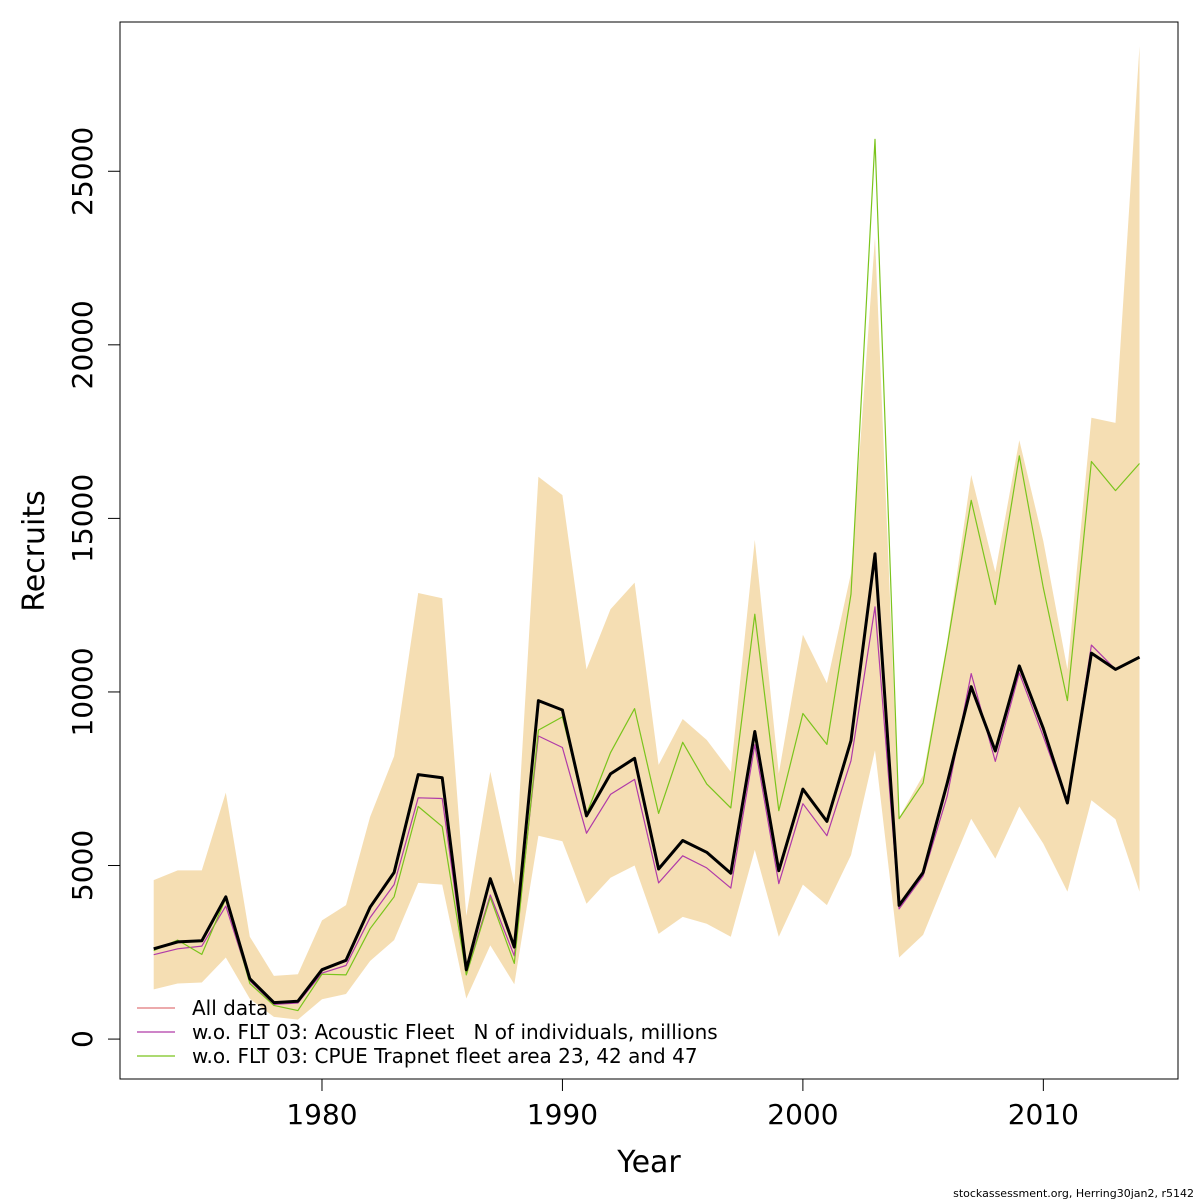 This screenshot has width=1200, height=1200. What do you see at coordinates (82, 1039) in the screenshot?
I see `y-tick-label-0: 0` at bounding box center [82, 1039].